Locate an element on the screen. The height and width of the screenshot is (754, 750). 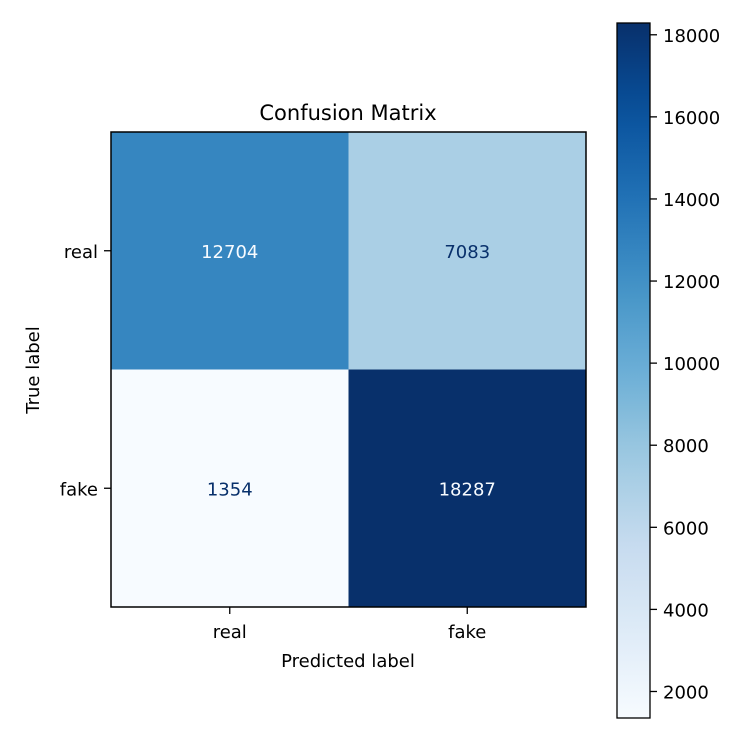
colorbar-tick-label: 4000 is located at coordinates (686, 610).